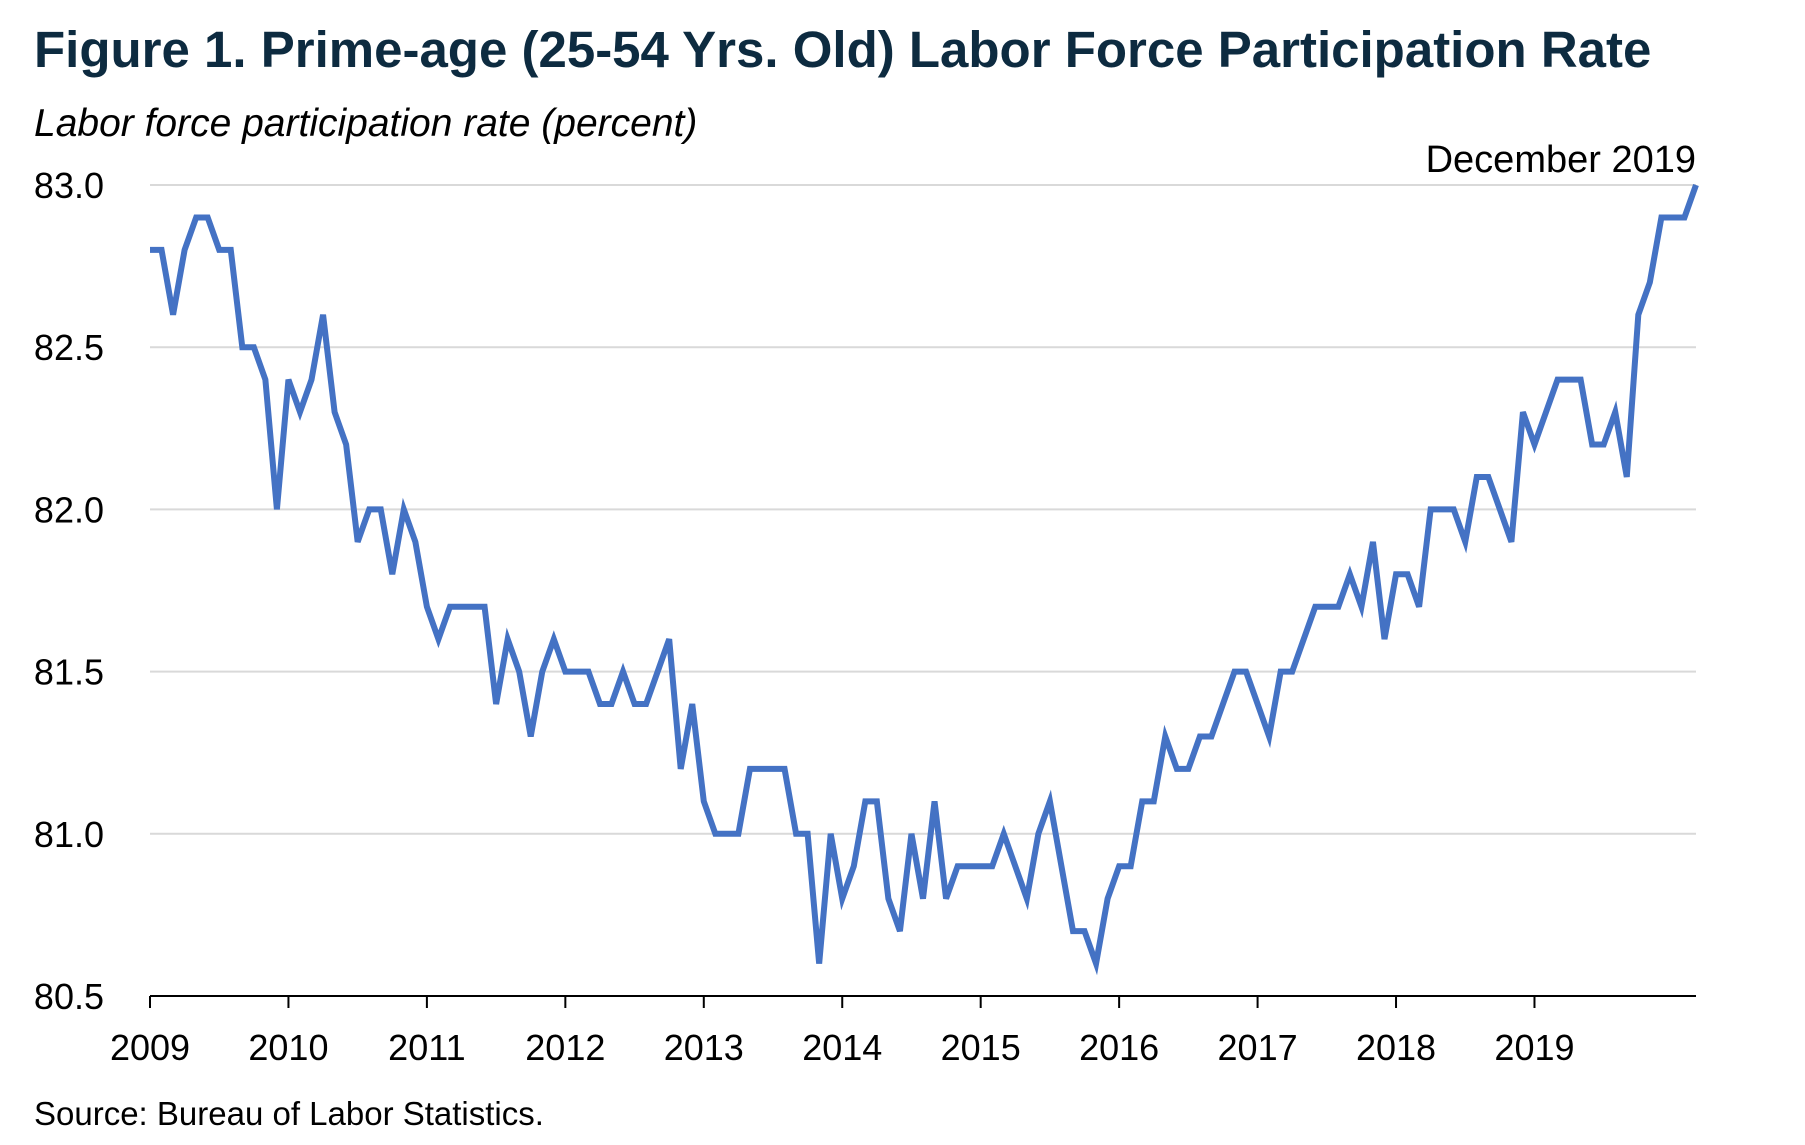  I want to click on y-tick-label: 82.5, so click(69, 347).